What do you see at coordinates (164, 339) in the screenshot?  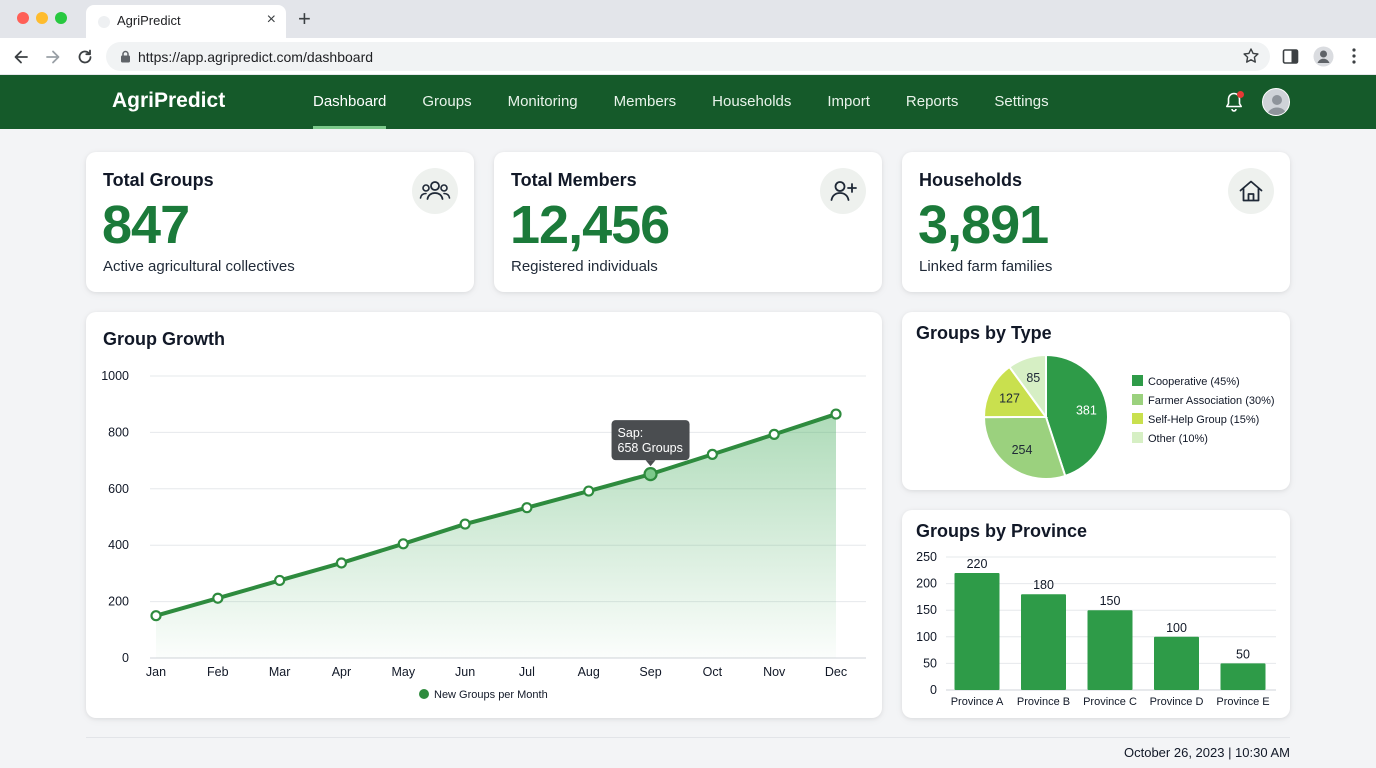 I see `group-growth-title: Group Growth` at bounding box center [164, 339].